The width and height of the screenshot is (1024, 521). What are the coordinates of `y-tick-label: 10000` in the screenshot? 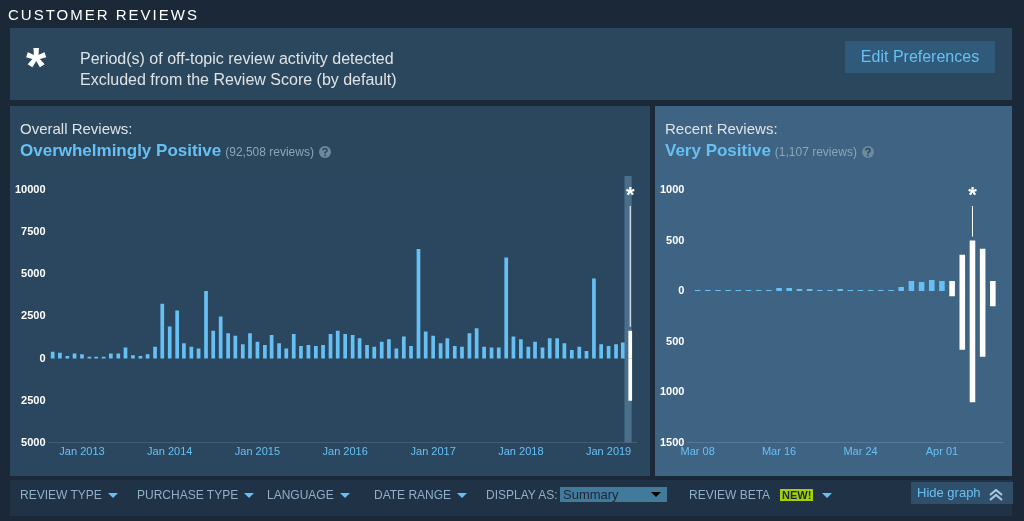 It's located at (30, 189).